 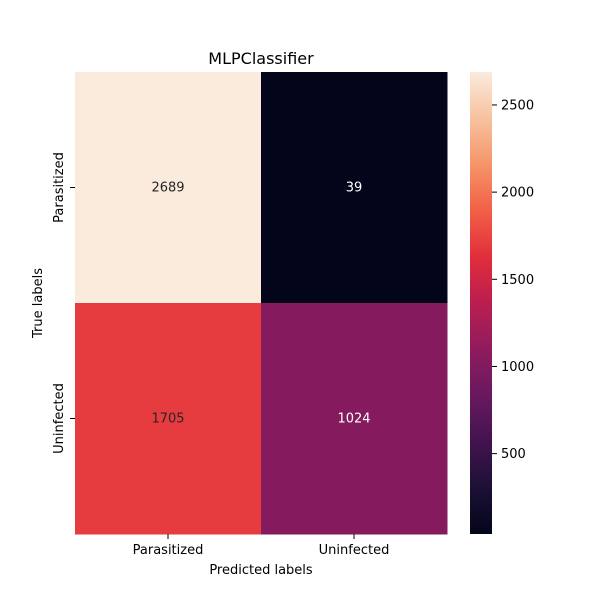 I want to click on x-axis: Parasitized Uninfected, so click(x=261, y=546).